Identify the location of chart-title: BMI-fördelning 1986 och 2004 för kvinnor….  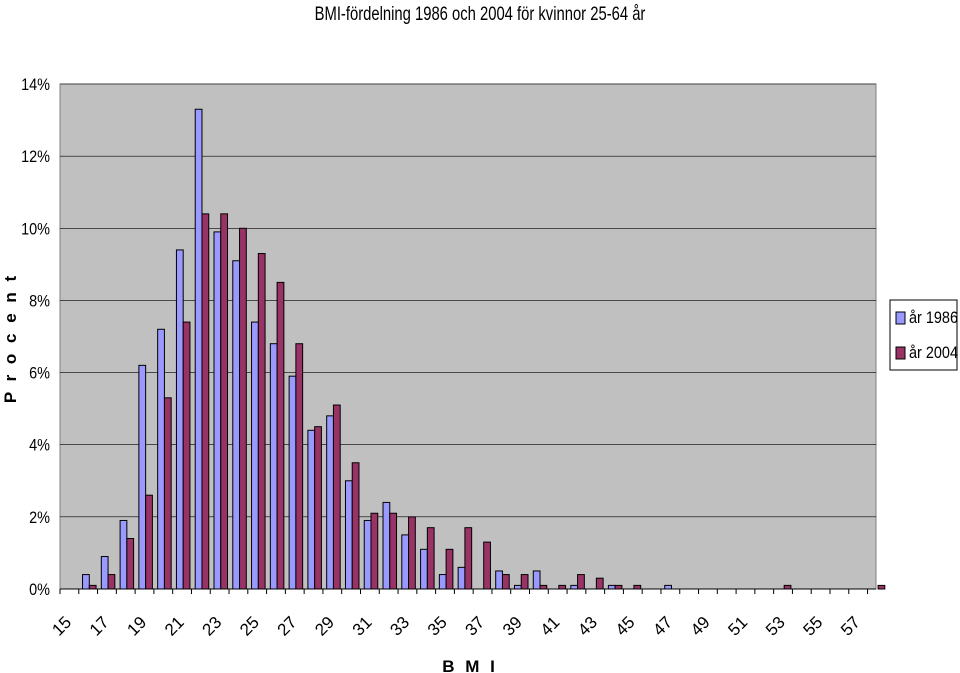
(480, 13).